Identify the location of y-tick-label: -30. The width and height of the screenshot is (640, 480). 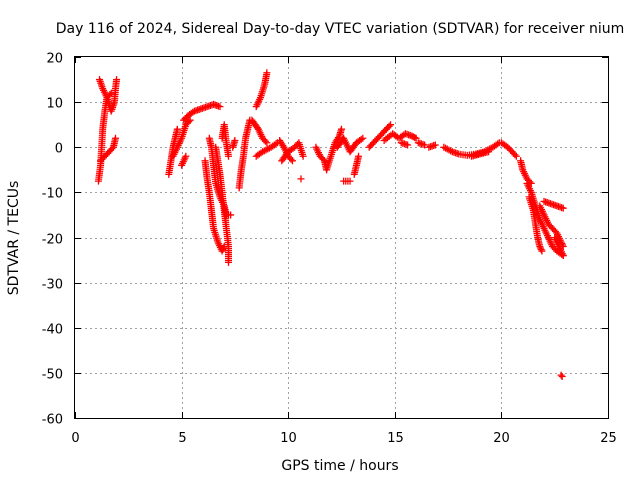
(52, 285).